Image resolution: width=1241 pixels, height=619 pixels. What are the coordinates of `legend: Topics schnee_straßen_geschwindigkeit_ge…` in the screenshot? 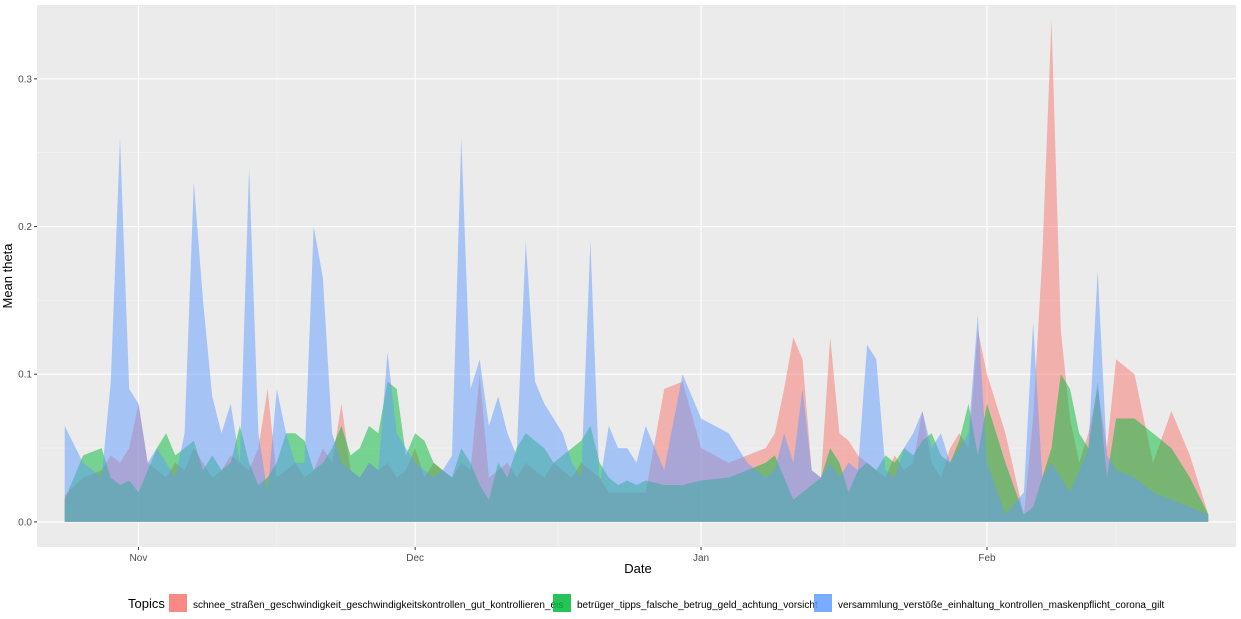 It's located at (646, 603).